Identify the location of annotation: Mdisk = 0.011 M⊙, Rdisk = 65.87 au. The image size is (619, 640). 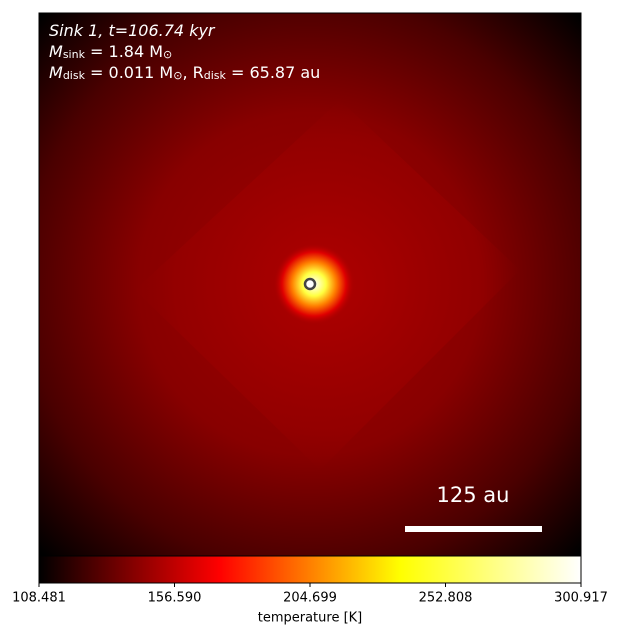
(184, 72).